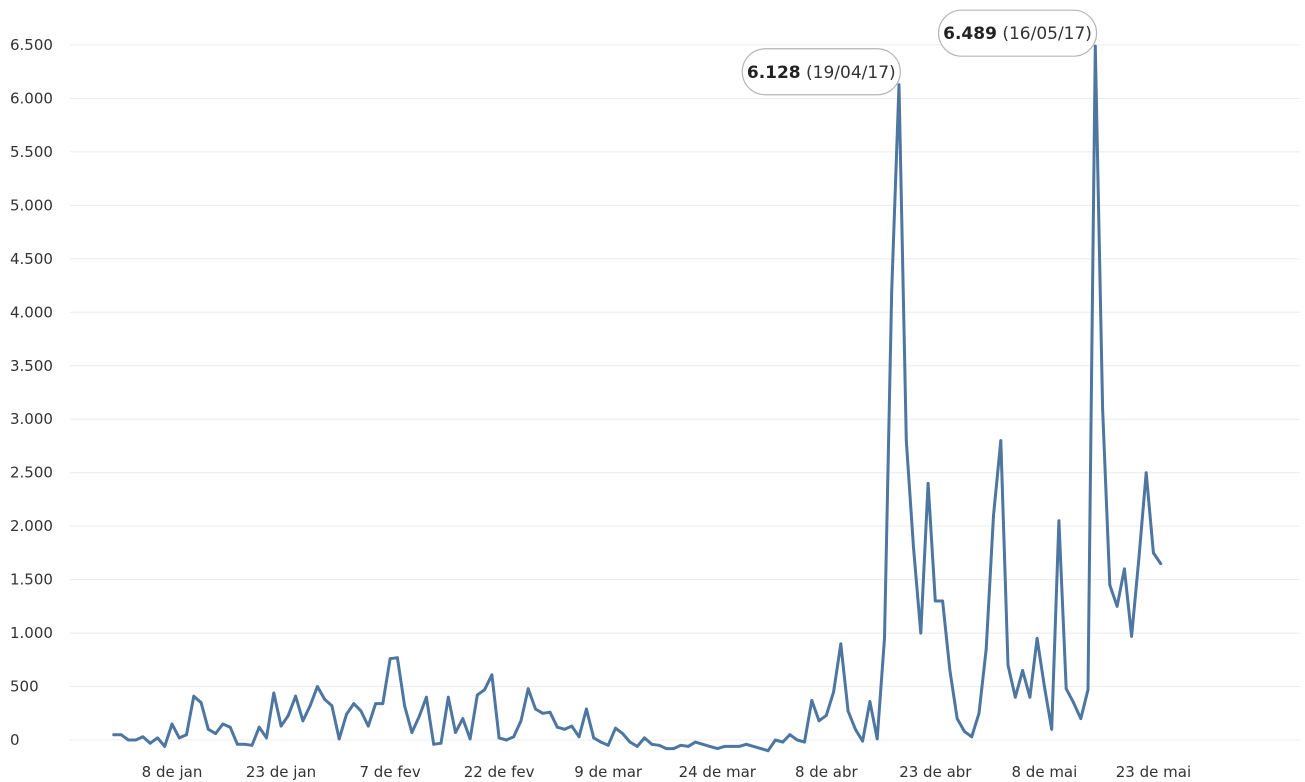 The height and width of the screenshot is (782, 1305). I want to click on x-tick-label: 8 de mai, so click(1044, 772).